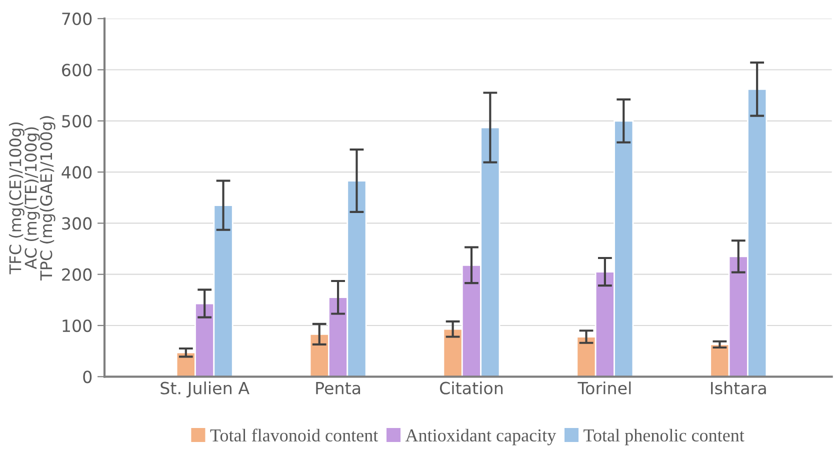 Image resolution: width=836 pixels, height=465 pixels. Describe the element at coordinates (87, 377) in the screenshot. I see `y-tick-label: 0` at that location.